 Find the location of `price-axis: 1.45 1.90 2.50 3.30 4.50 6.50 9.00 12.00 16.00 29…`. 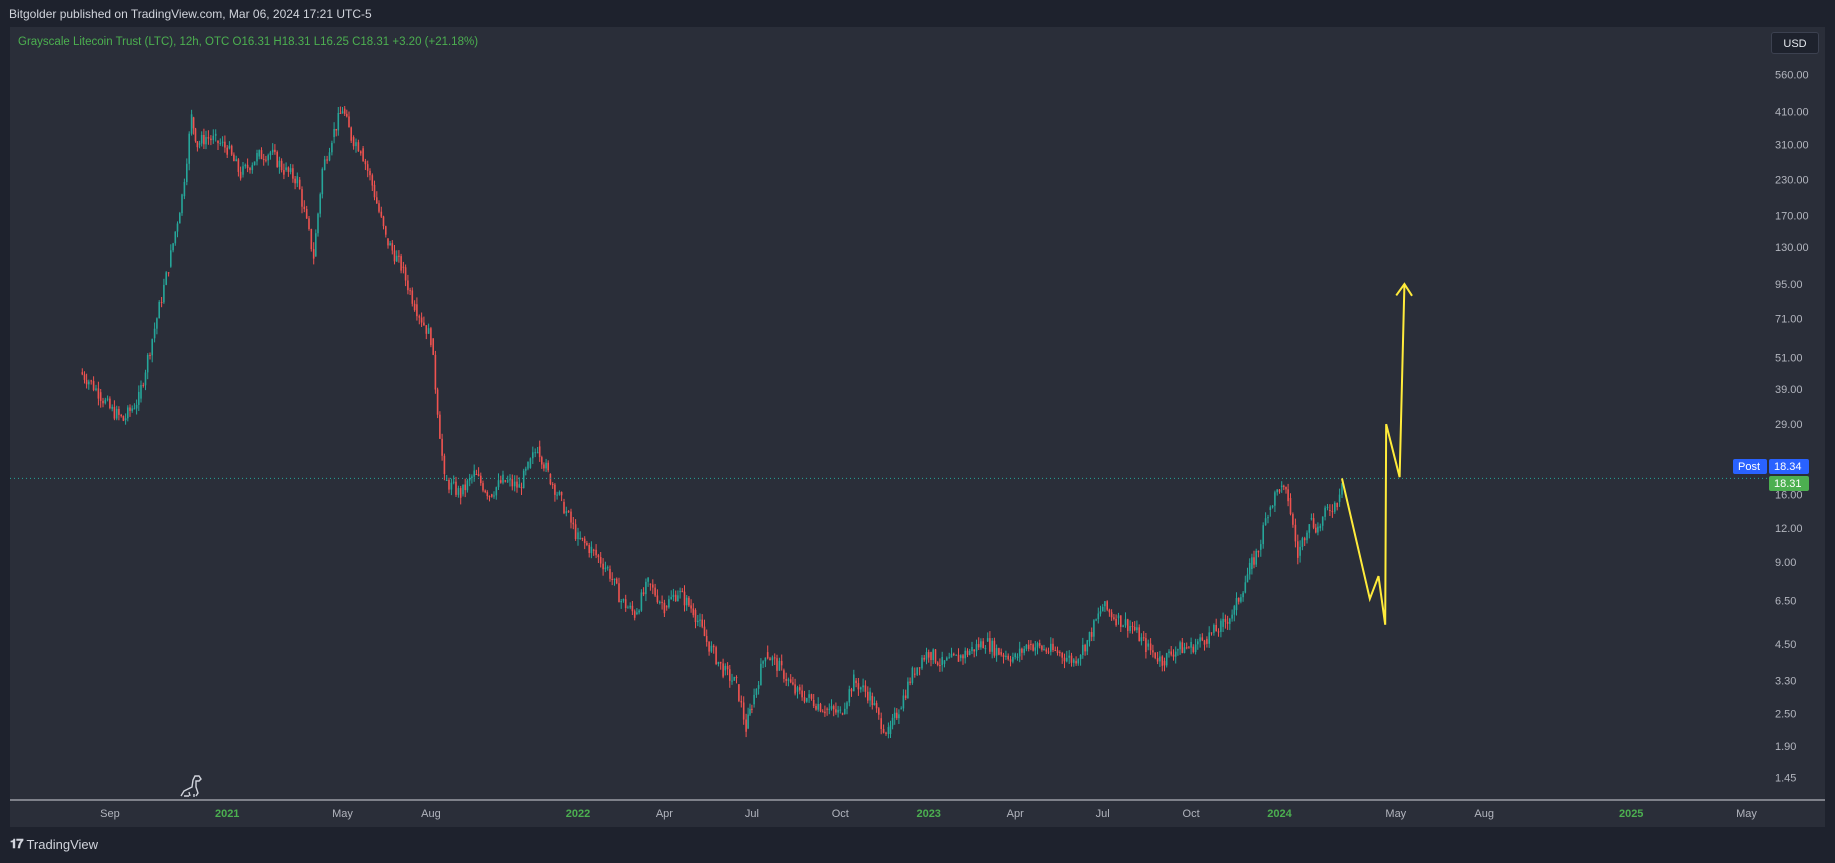

price-axis: 1.45 1.90 2.50 3.30 4.50 6.50 9.00 12.00 16.00 29… is located at coordinates (1792, 427).